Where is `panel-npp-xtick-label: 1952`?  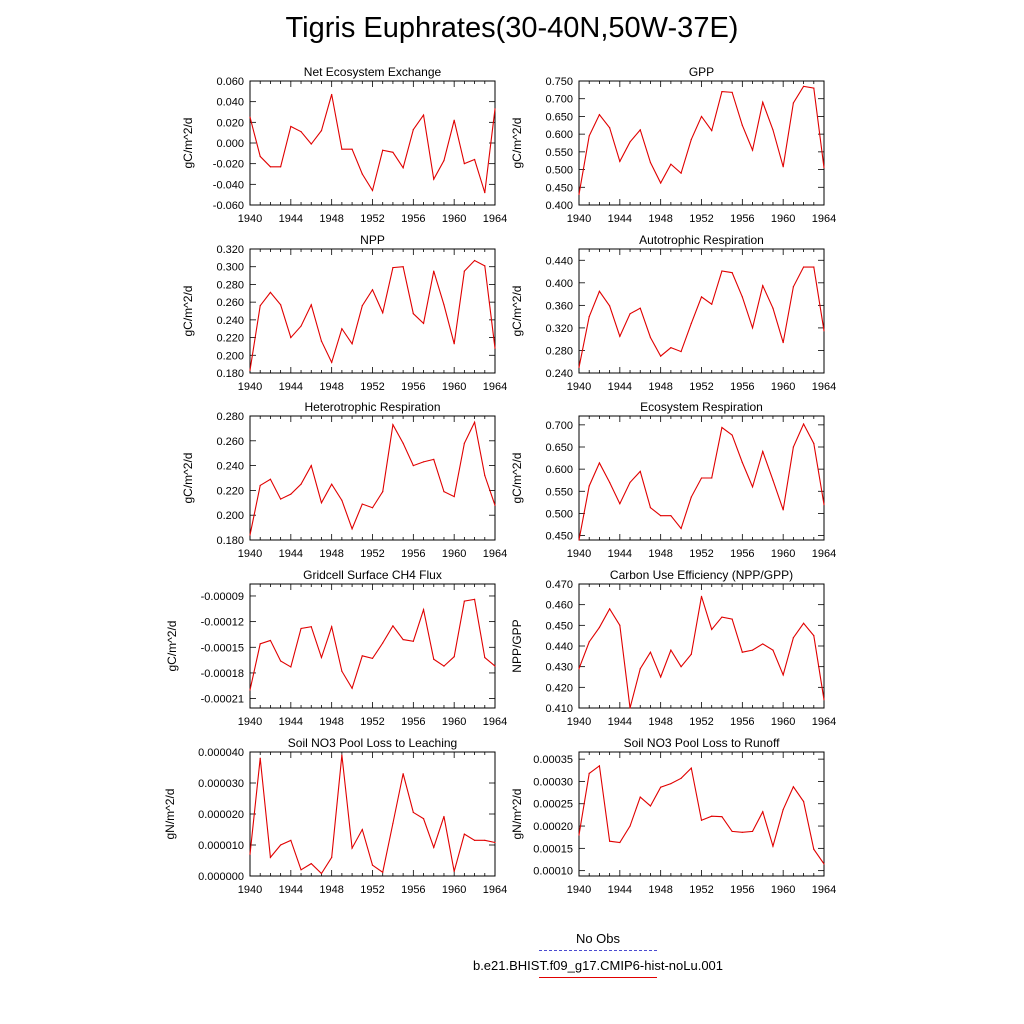 panel-npp-xtick-label: 1952 is located at coordinates (372, 387).